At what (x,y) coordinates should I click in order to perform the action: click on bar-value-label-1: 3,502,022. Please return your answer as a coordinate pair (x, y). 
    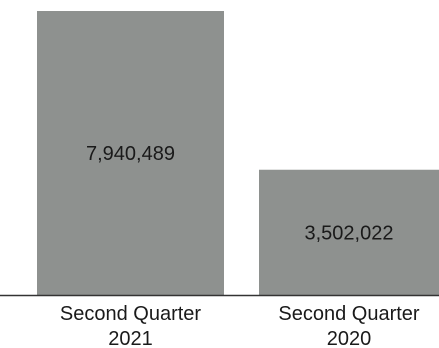
    Looking at the image, I should click on (349, 233).